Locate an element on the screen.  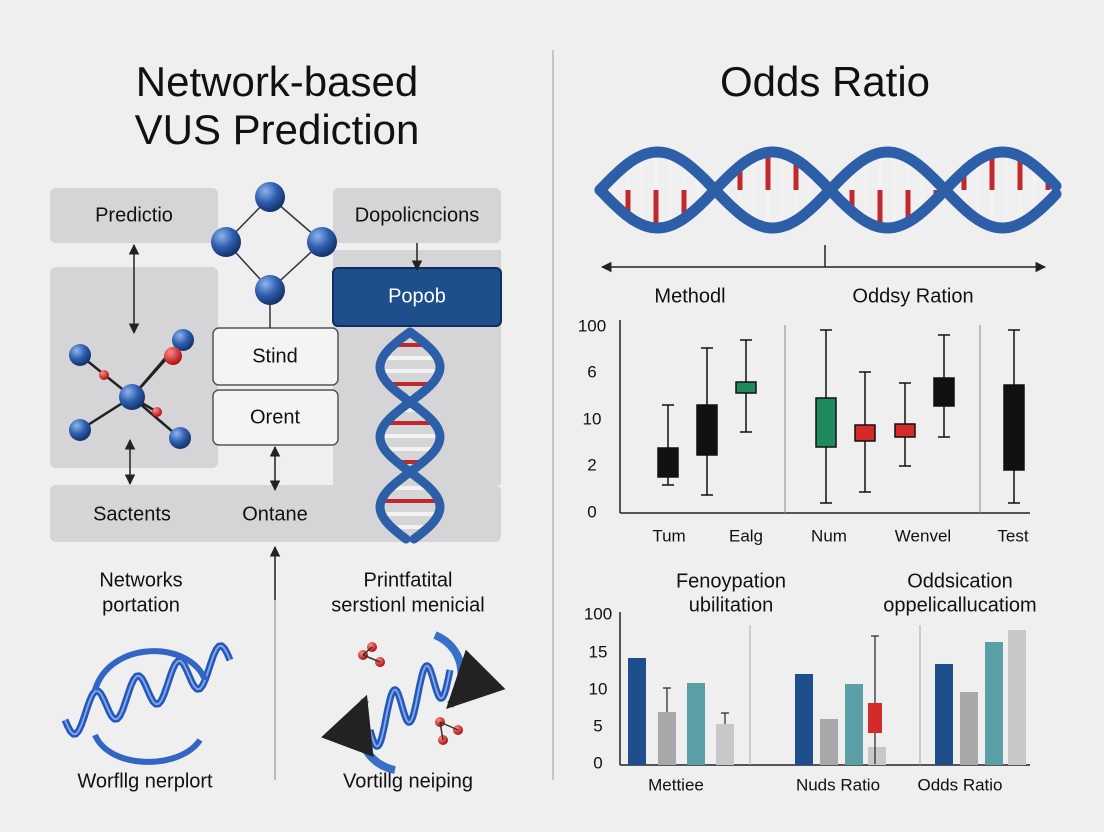
box-label: Predictio is located at coordinates (134, 215).